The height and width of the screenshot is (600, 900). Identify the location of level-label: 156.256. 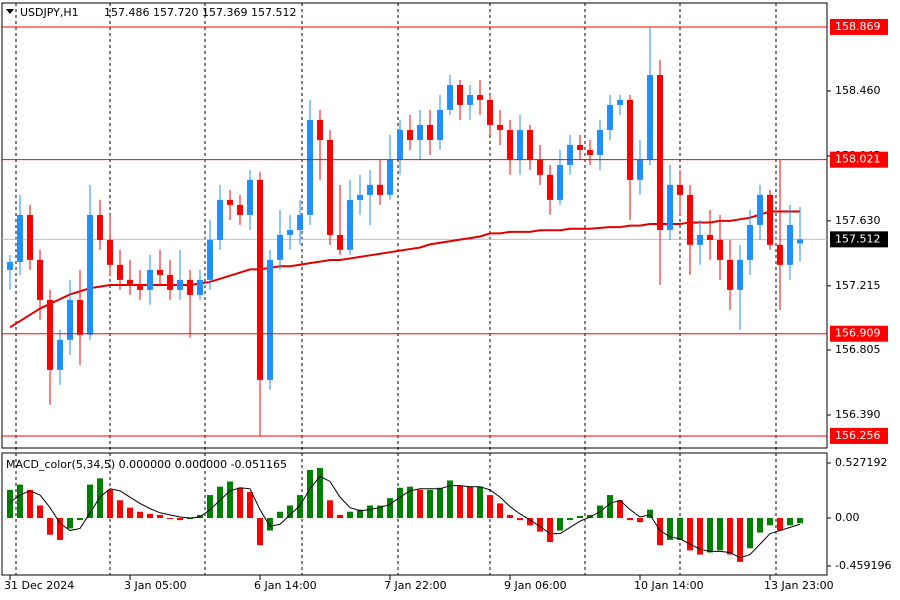
(858, 435).